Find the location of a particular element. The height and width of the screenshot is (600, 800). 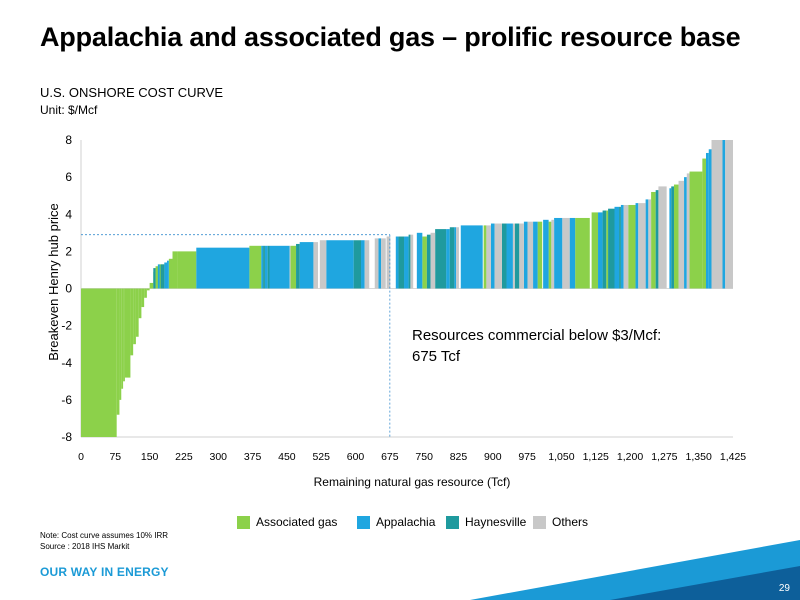

legend-label-associated-gas: Associated gas is located at coordinates (297, 522).